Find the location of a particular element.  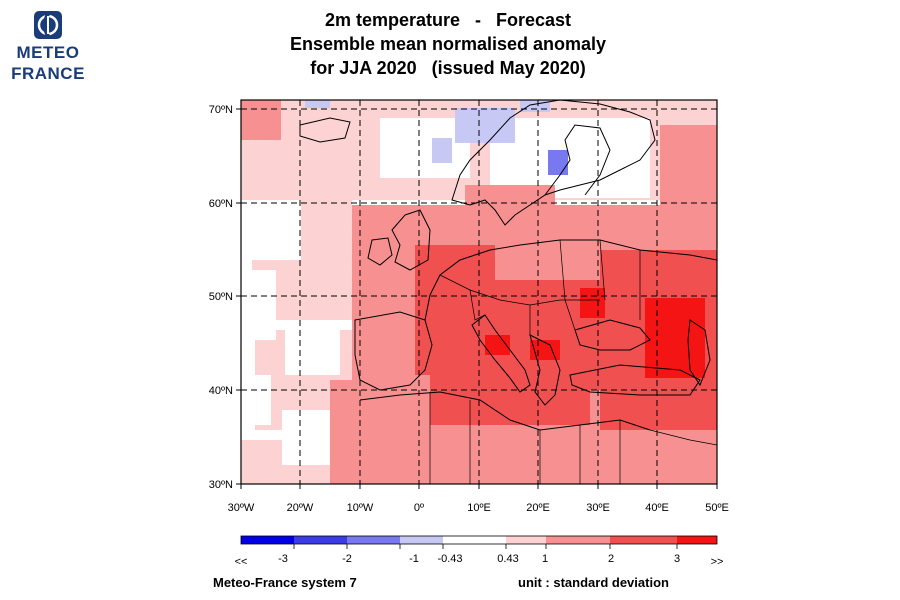

colorbar-label: << is located at coordinates (241, 562).